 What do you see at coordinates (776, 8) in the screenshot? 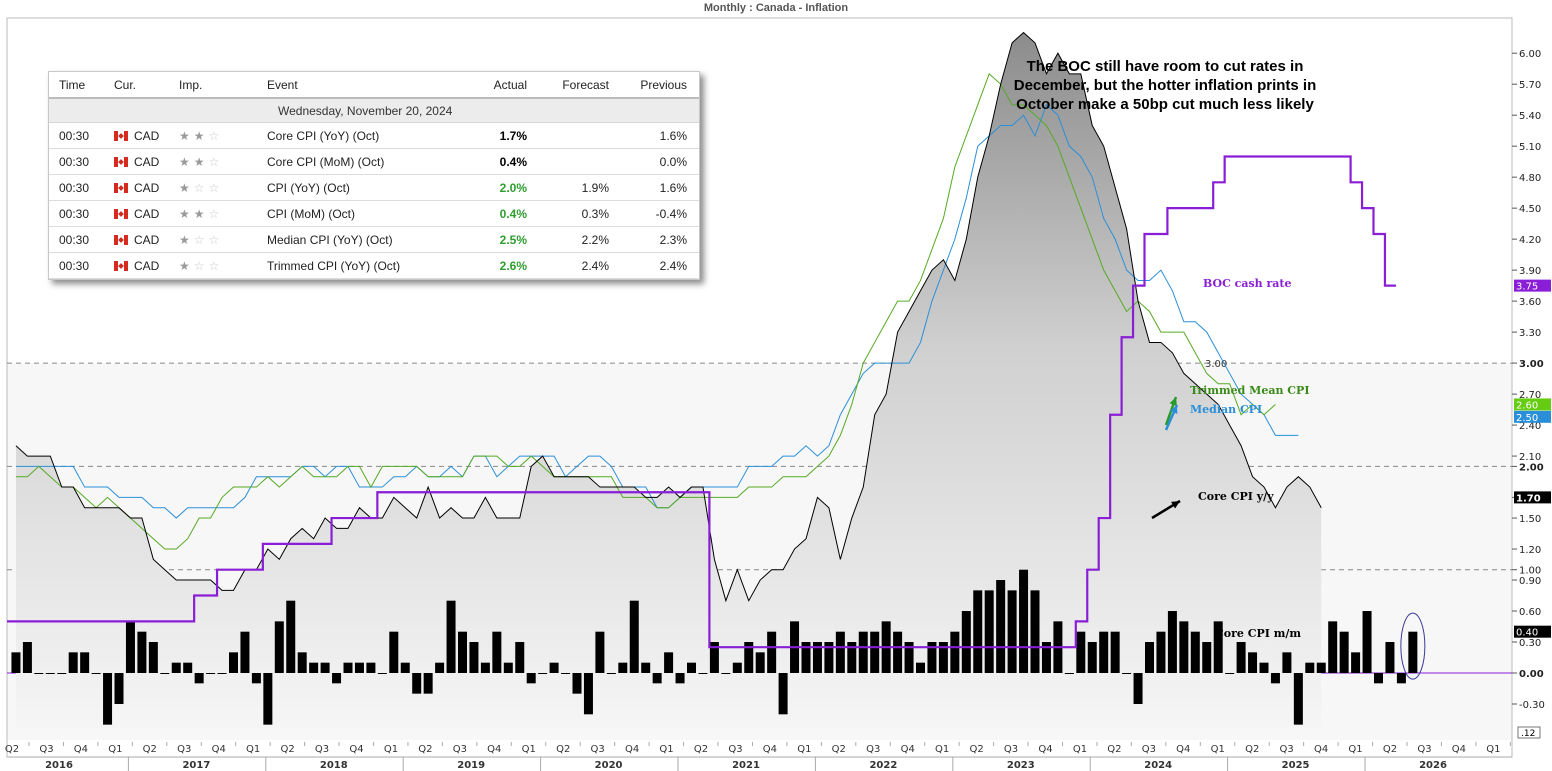
I see `chart-title: Monthly : Canada - Inflation` at bounding box center [776, 8].